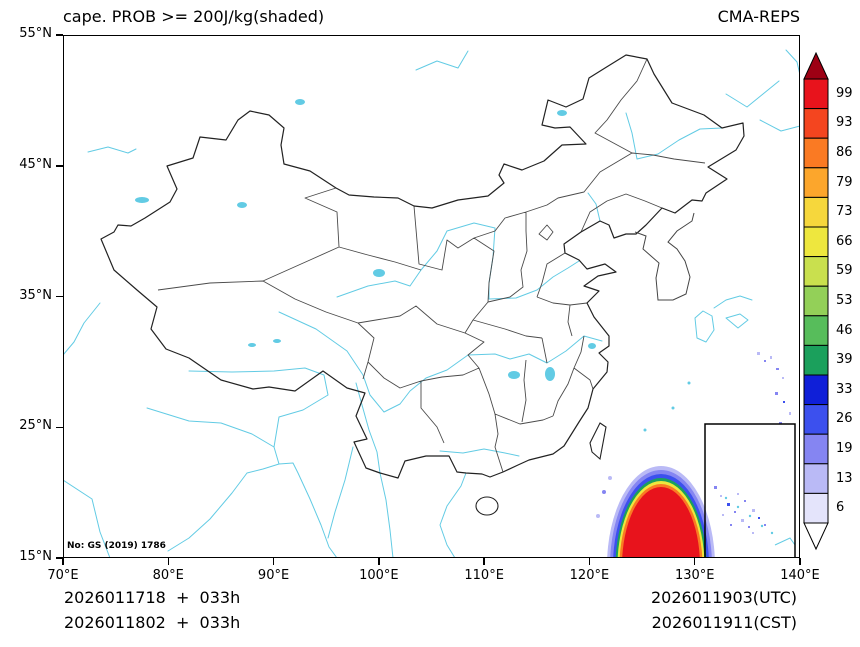  I want to click on x-tick-label: 90°E, so click(273, 575).